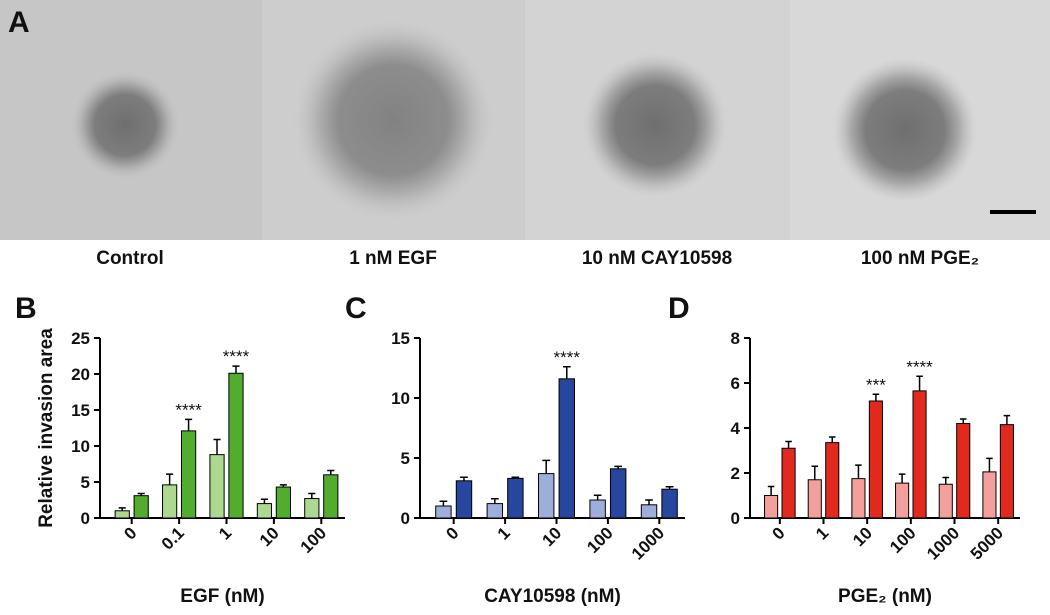  I want to click on y-tick-label: 8, so click(735, 338).